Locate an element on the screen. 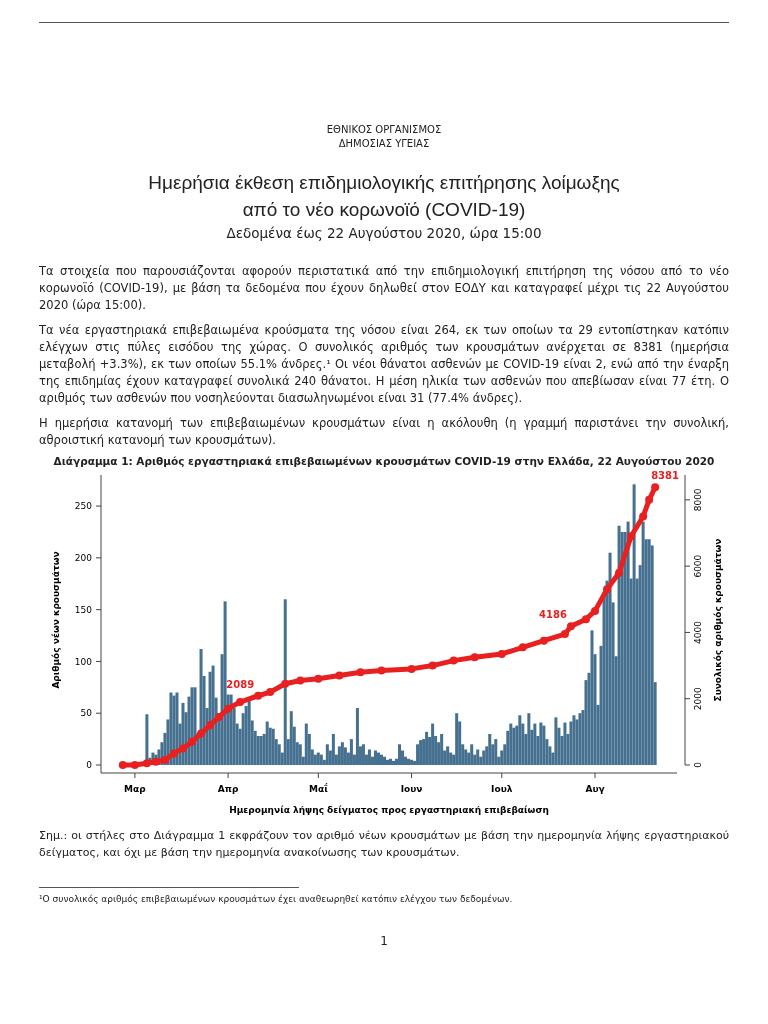 The image size is (768, 1024). x-tick-label: Αυγ is located at coordinates (595, 789).